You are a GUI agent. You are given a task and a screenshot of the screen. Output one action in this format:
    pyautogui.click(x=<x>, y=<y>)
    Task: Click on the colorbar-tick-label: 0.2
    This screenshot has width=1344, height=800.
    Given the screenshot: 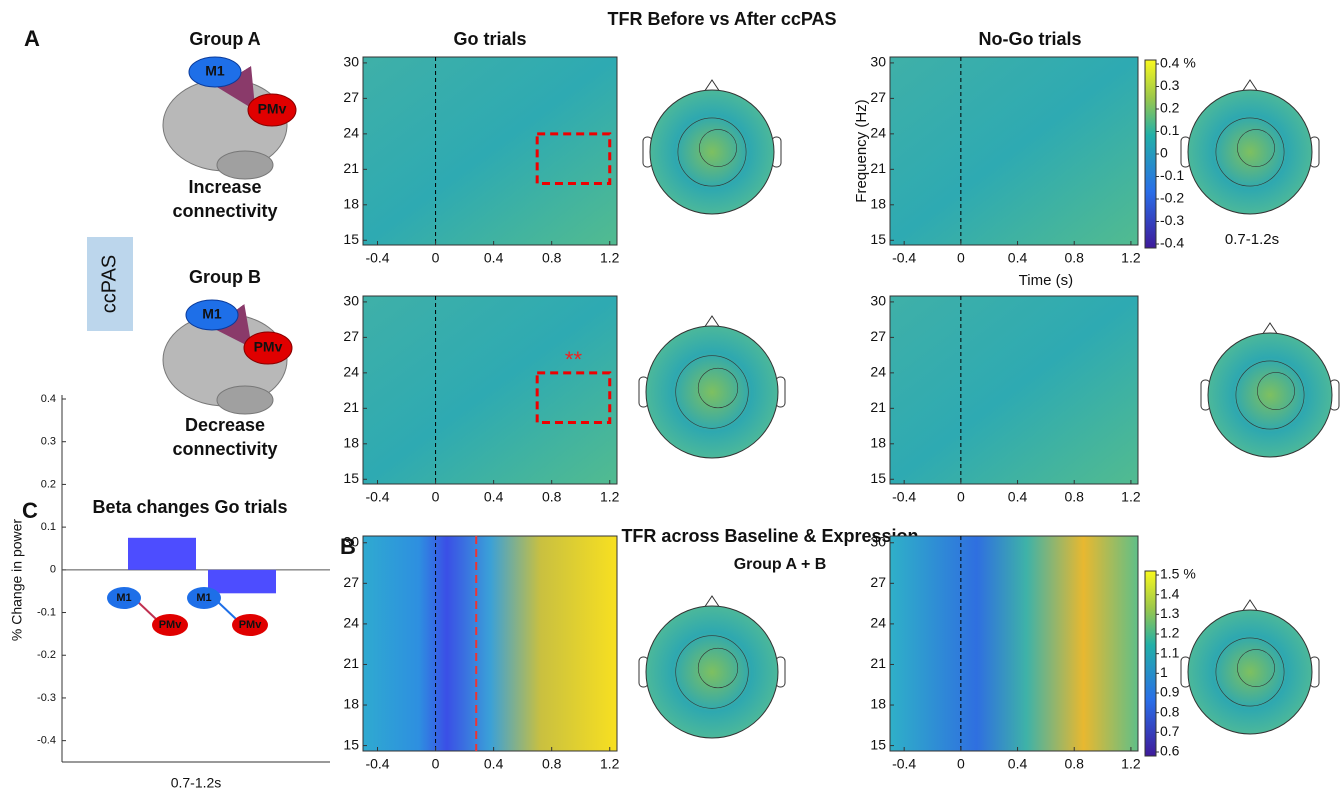 What is the action you would take?
    pyautogui.click(x=1170, y=108)
    